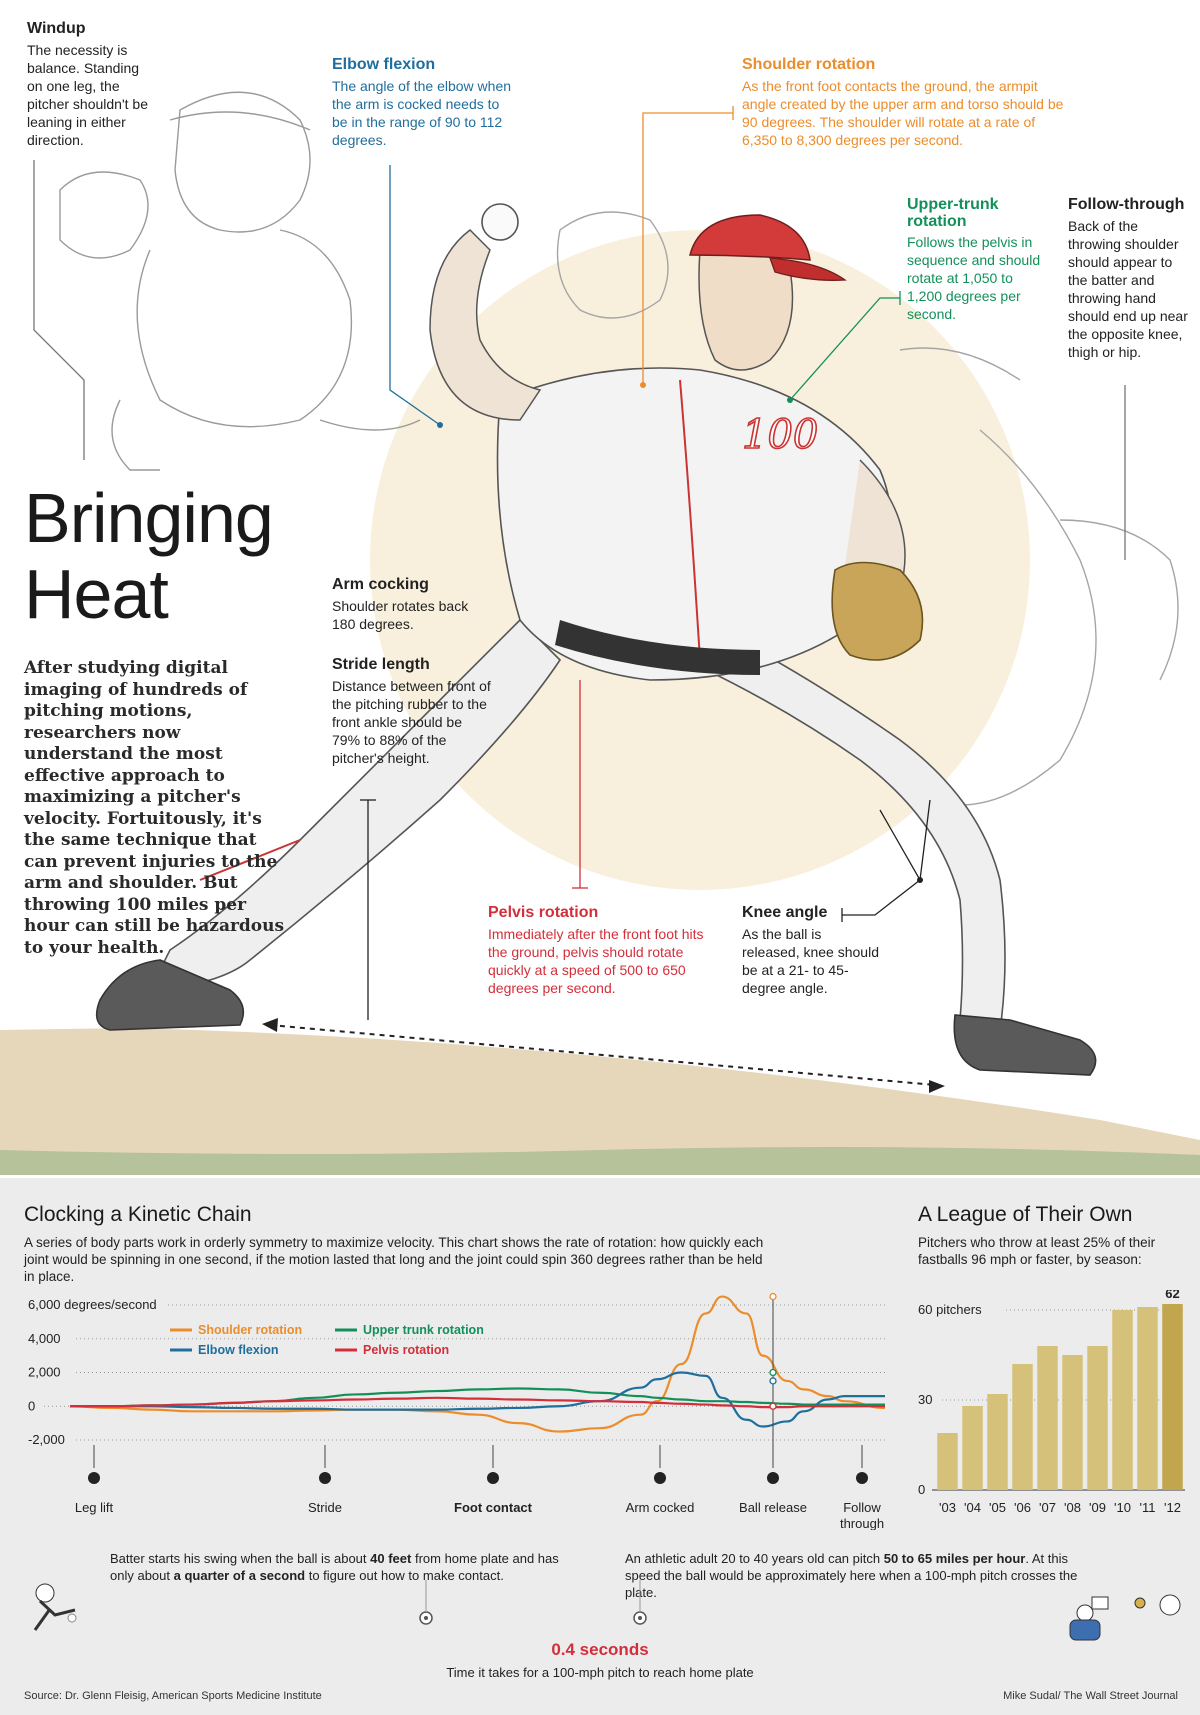 This screenshot has height=1715, width=1200. Describe the element at coordinates (862, 1507) in the screenshot. I see `stage-label-5: Follow` at that location.